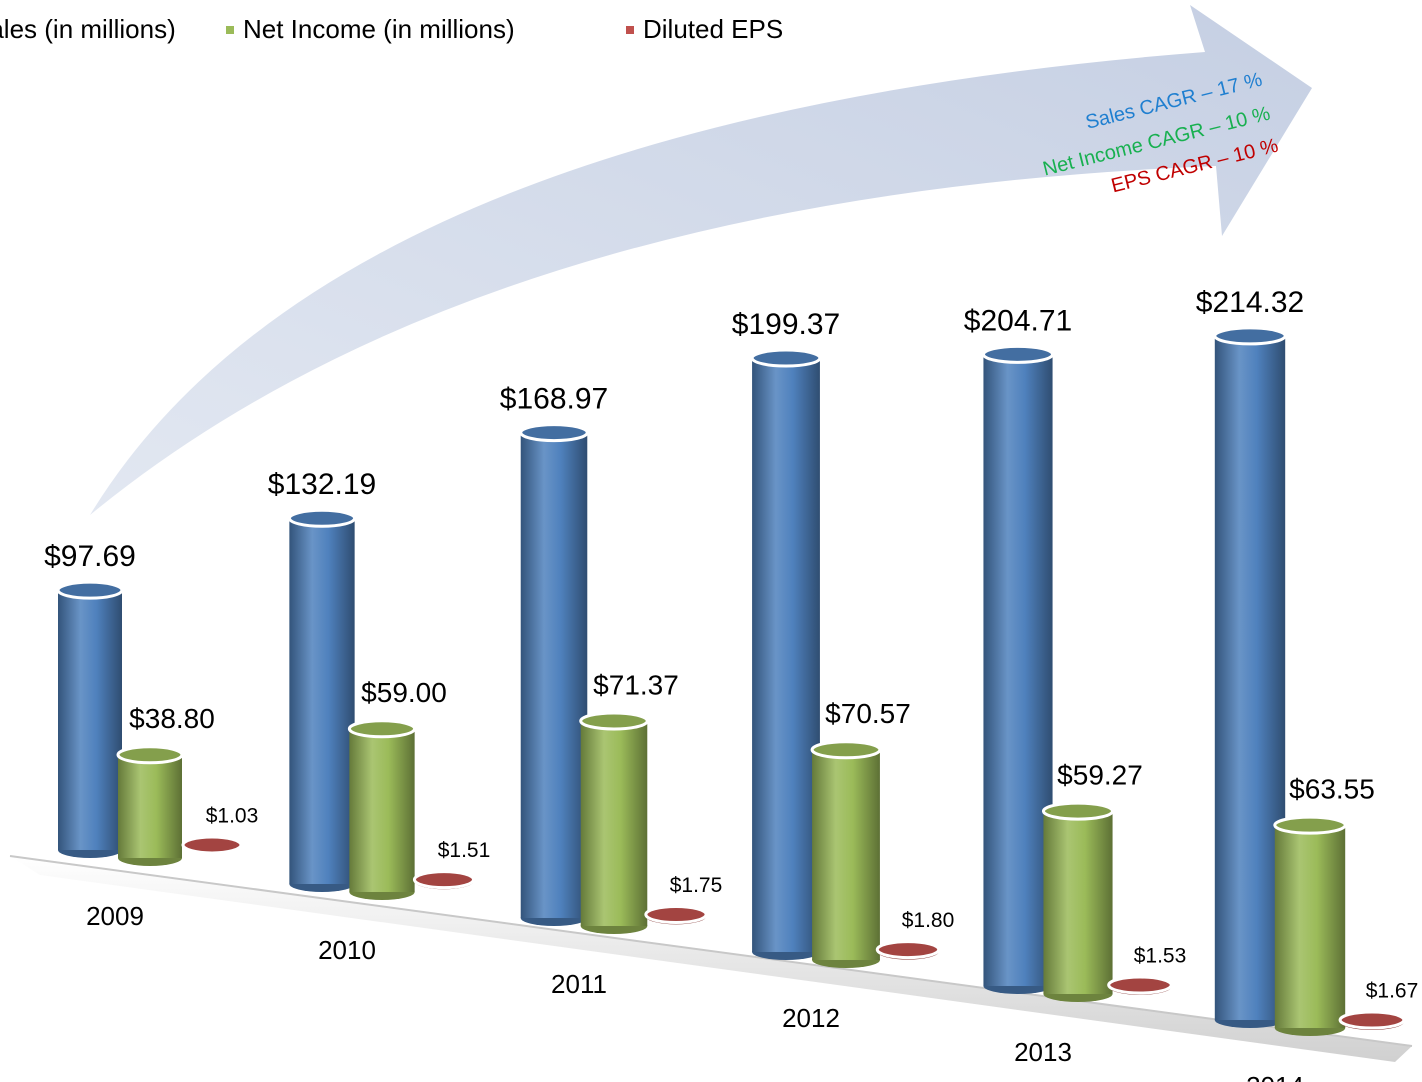  I want to click on value-label: $97.69, so click(90, 556).